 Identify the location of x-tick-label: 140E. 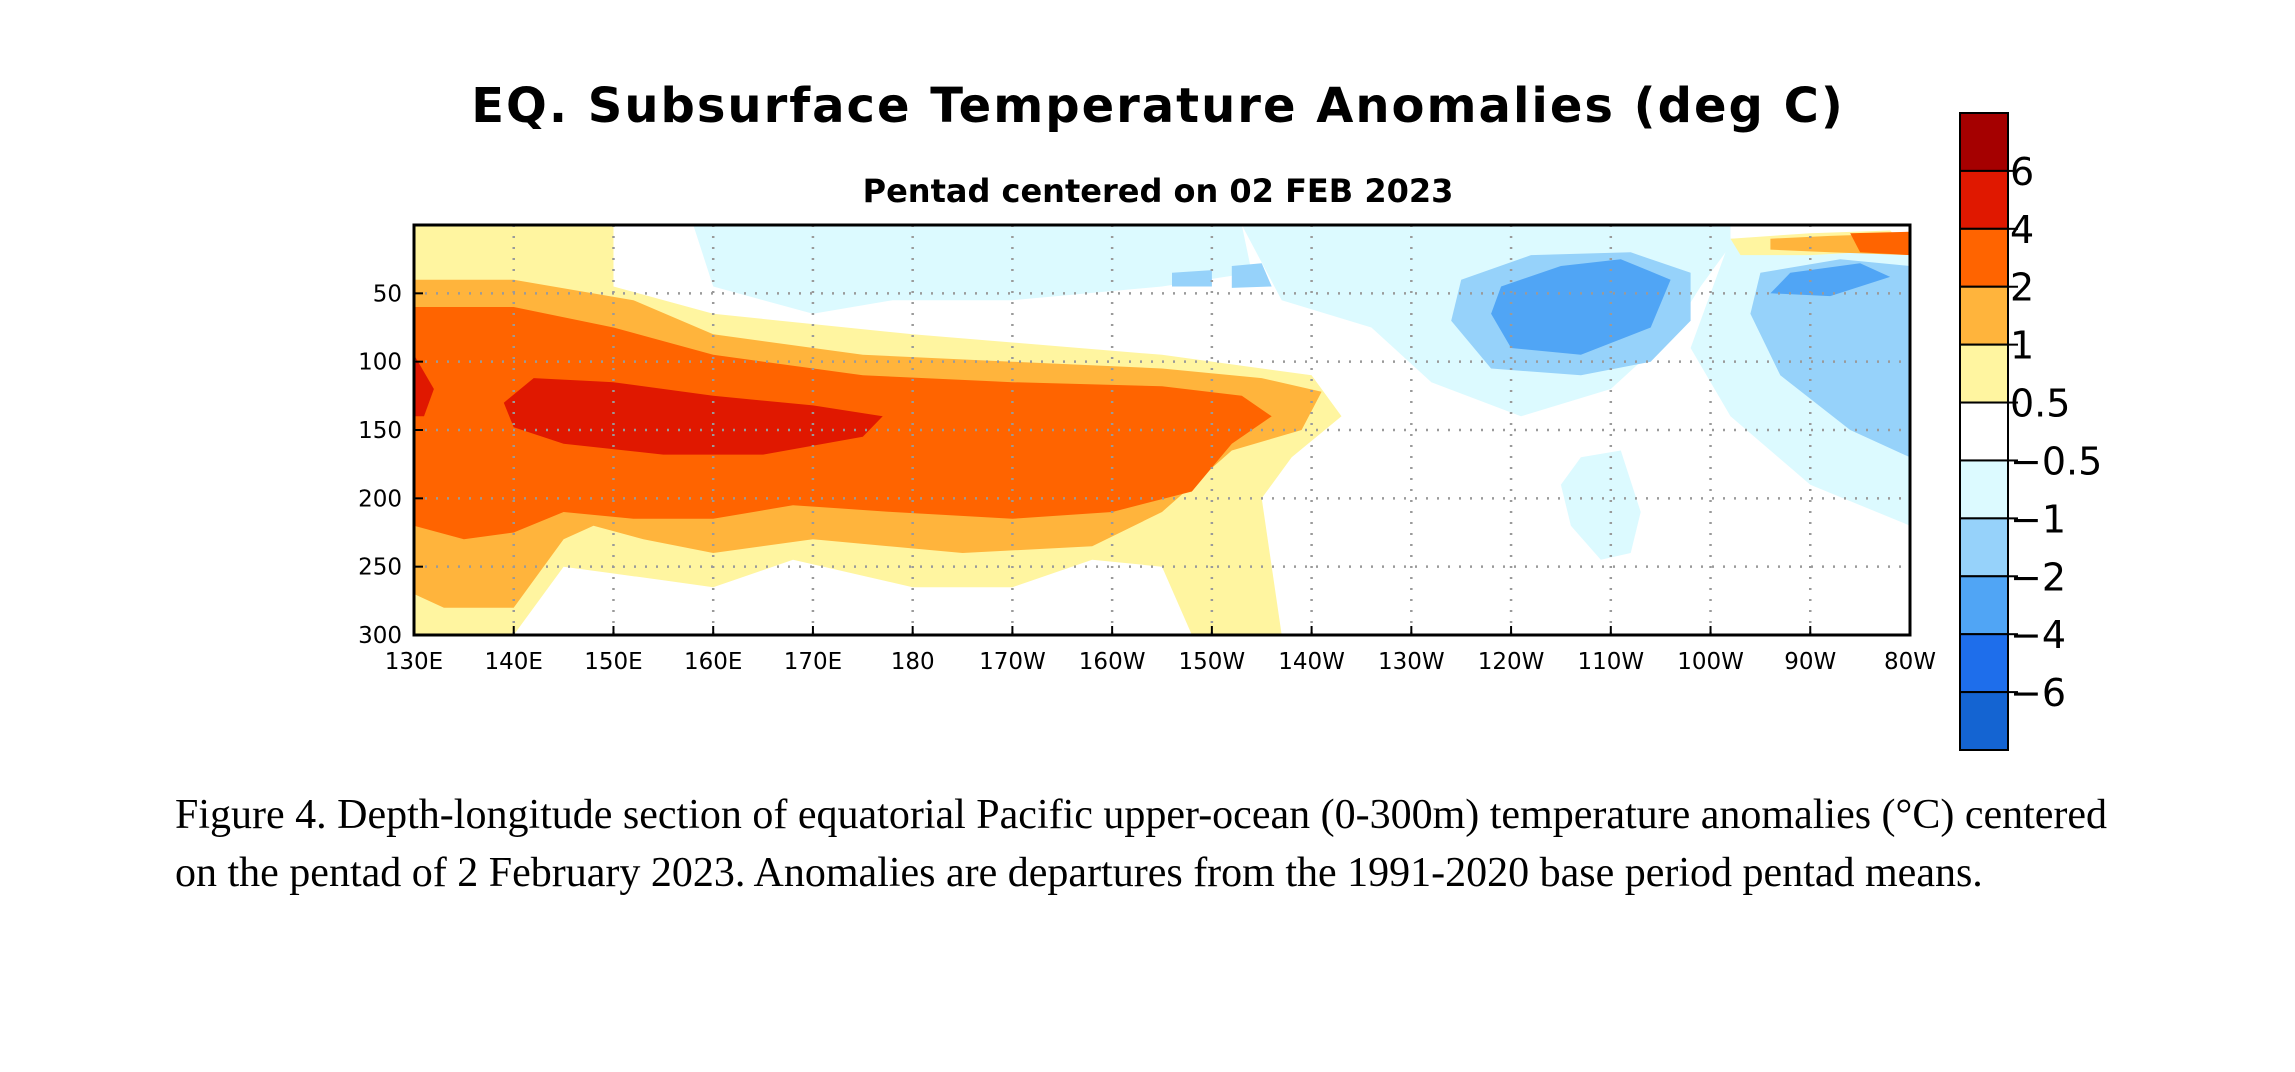
(514, 662).